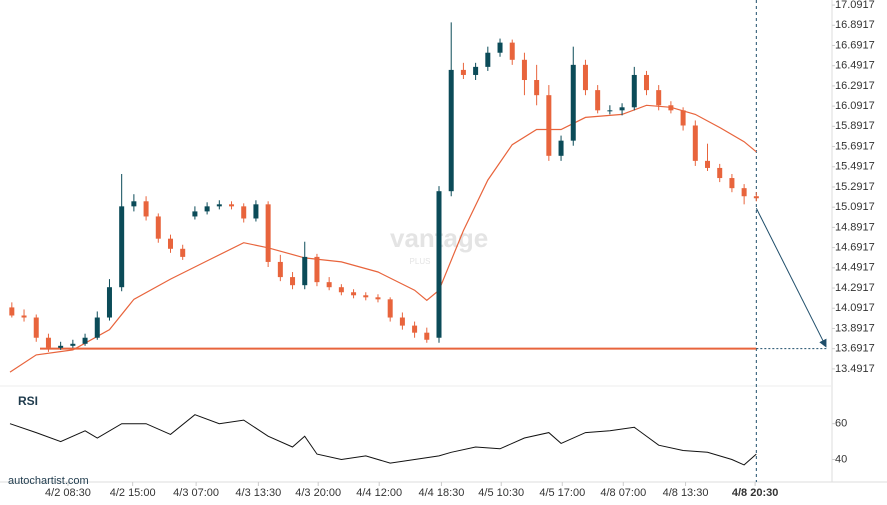  What do you see at coordinates (855, 308) in the screenshot?
I see `y-tick-label: 14.0917` at bounding box center [855, 308].